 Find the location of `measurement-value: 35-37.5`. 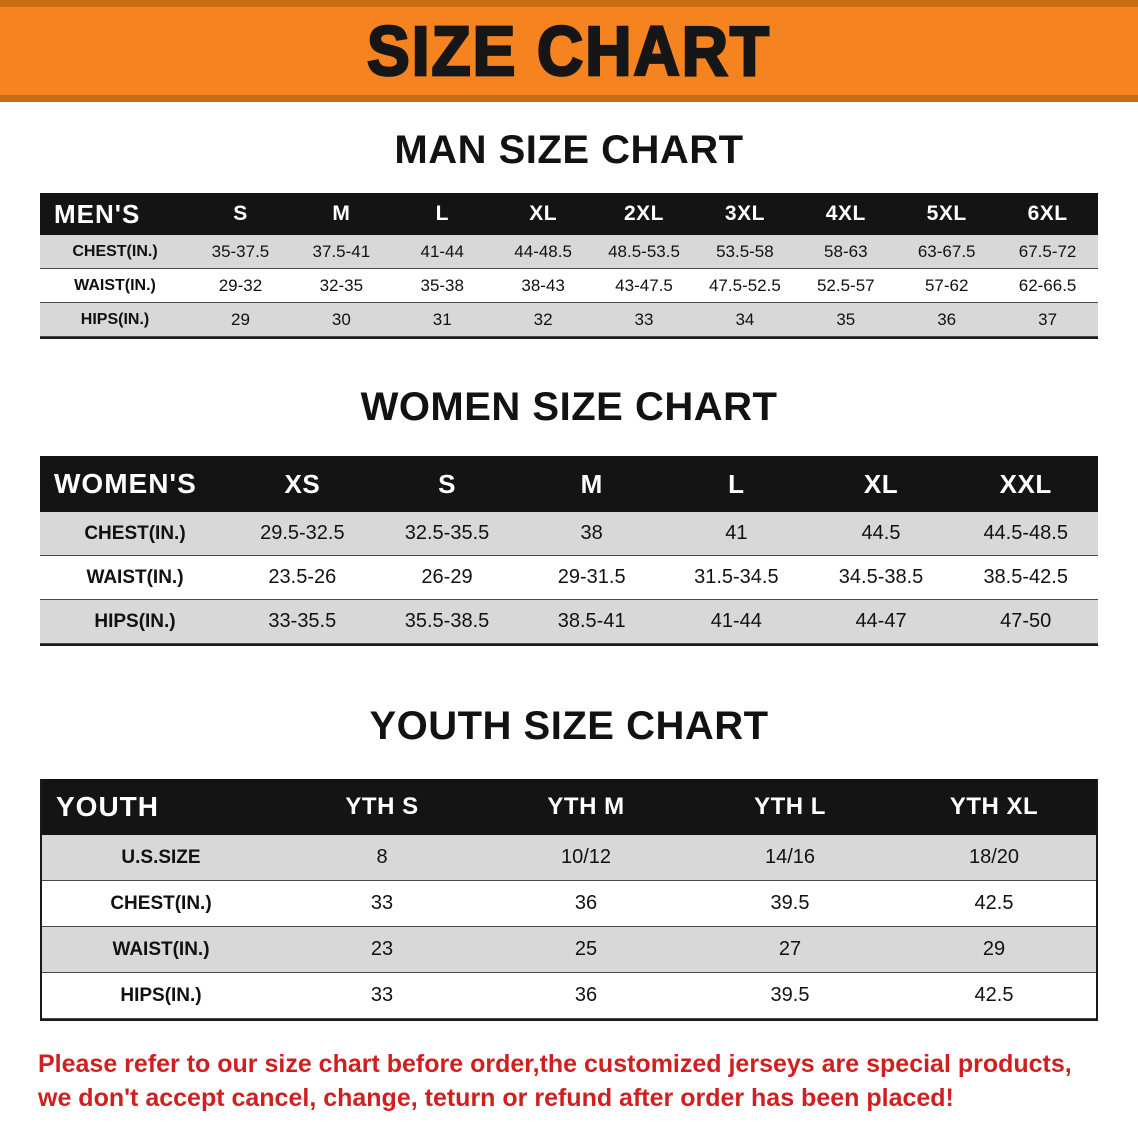

measurement-value: 35-37.5 is located at coordinates (240, 251).